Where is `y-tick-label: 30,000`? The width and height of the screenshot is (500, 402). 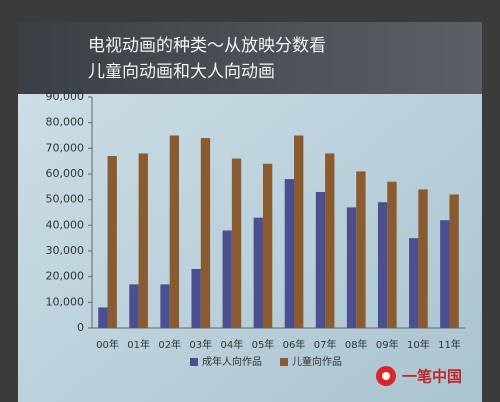
y-tick-label: 30,000 is located at coordinates (65, 250).